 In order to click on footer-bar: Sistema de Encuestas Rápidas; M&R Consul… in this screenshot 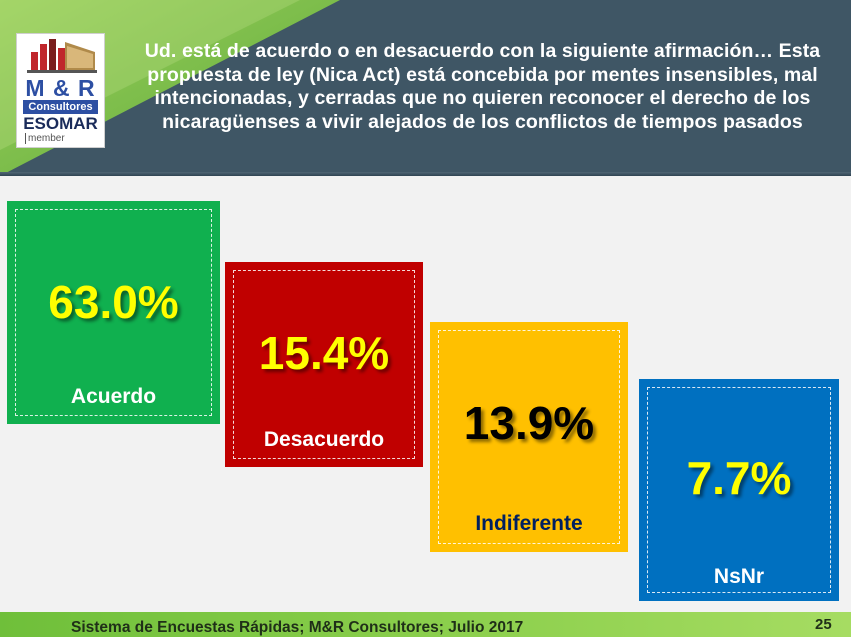, I will do `click(425, 624)`.